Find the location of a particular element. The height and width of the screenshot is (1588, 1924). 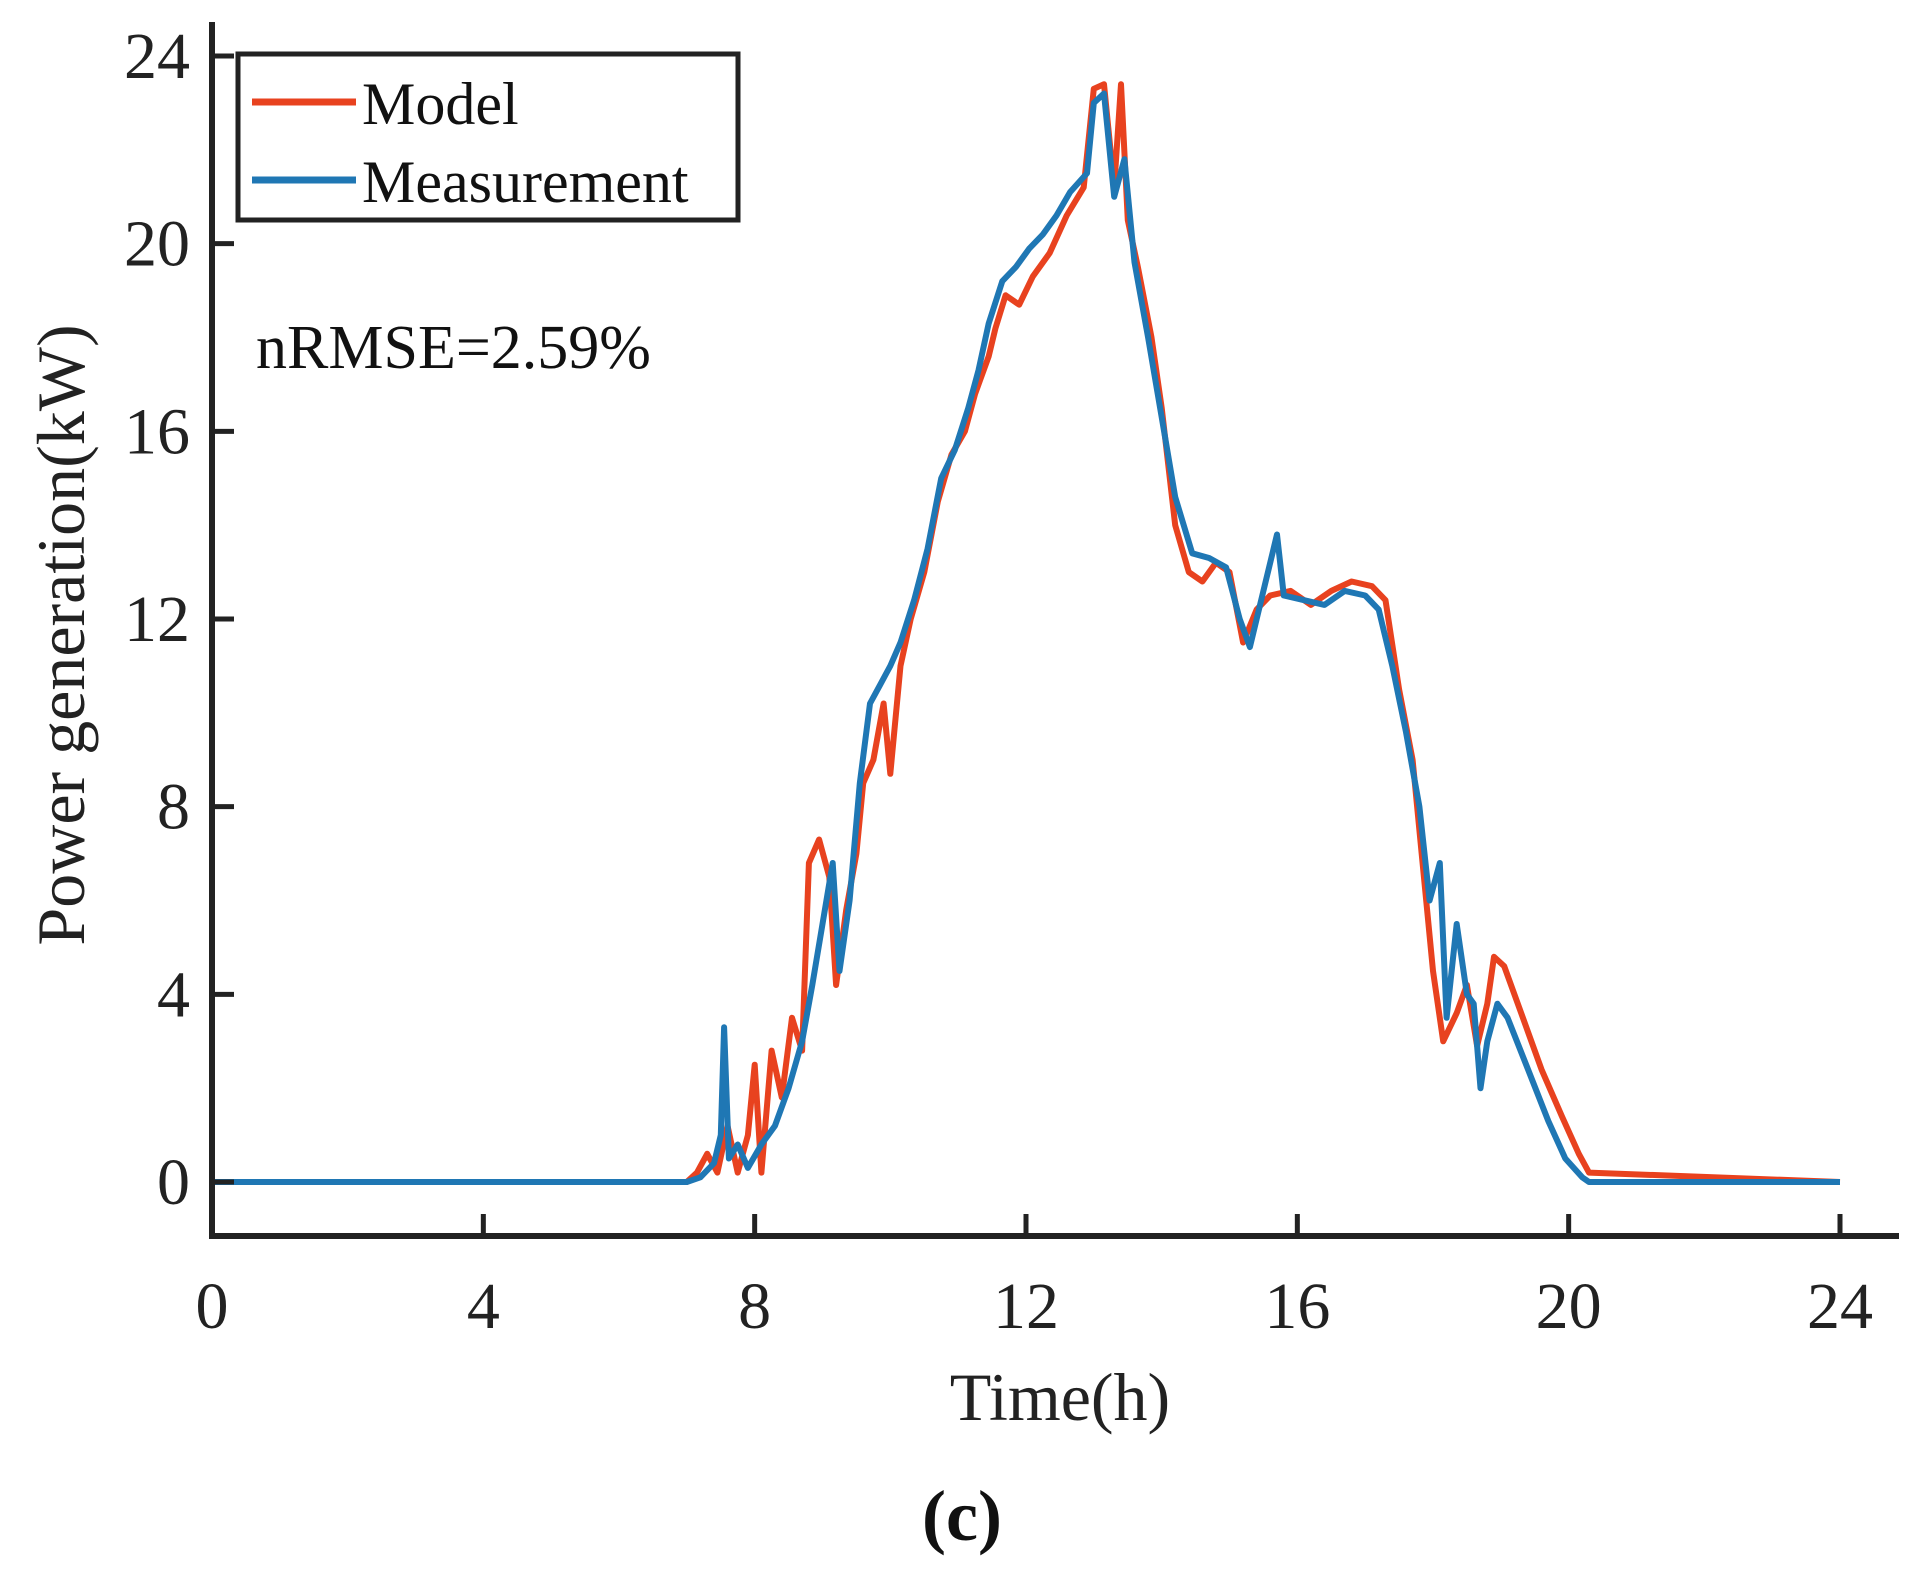

y-tick-label: 0 is located at coordinates (173, 1182).